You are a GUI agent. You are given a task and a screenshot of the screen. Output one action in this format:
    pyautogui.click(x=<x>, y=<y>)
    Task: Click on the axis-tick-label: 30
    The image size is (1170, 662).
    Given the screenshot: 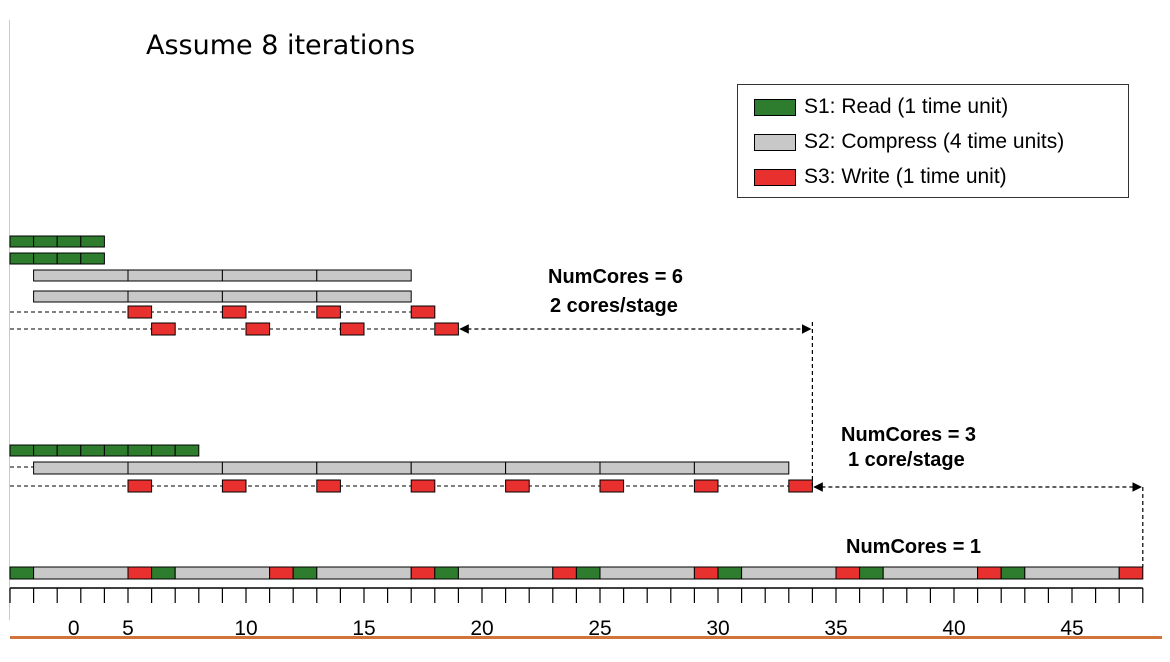 What is the action you would take?
    pyautogui.click(x=717, y=628)
    